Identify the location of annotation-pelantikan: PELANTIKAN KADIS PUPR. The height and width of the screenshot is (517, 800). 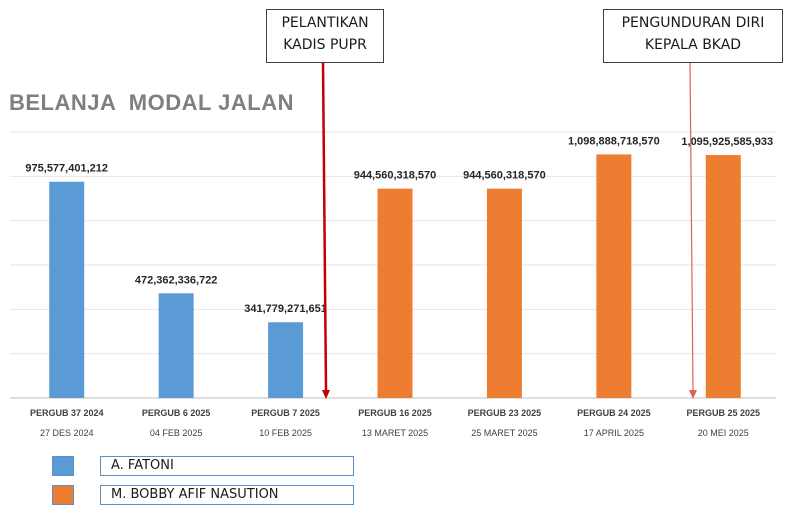
(325, 36).